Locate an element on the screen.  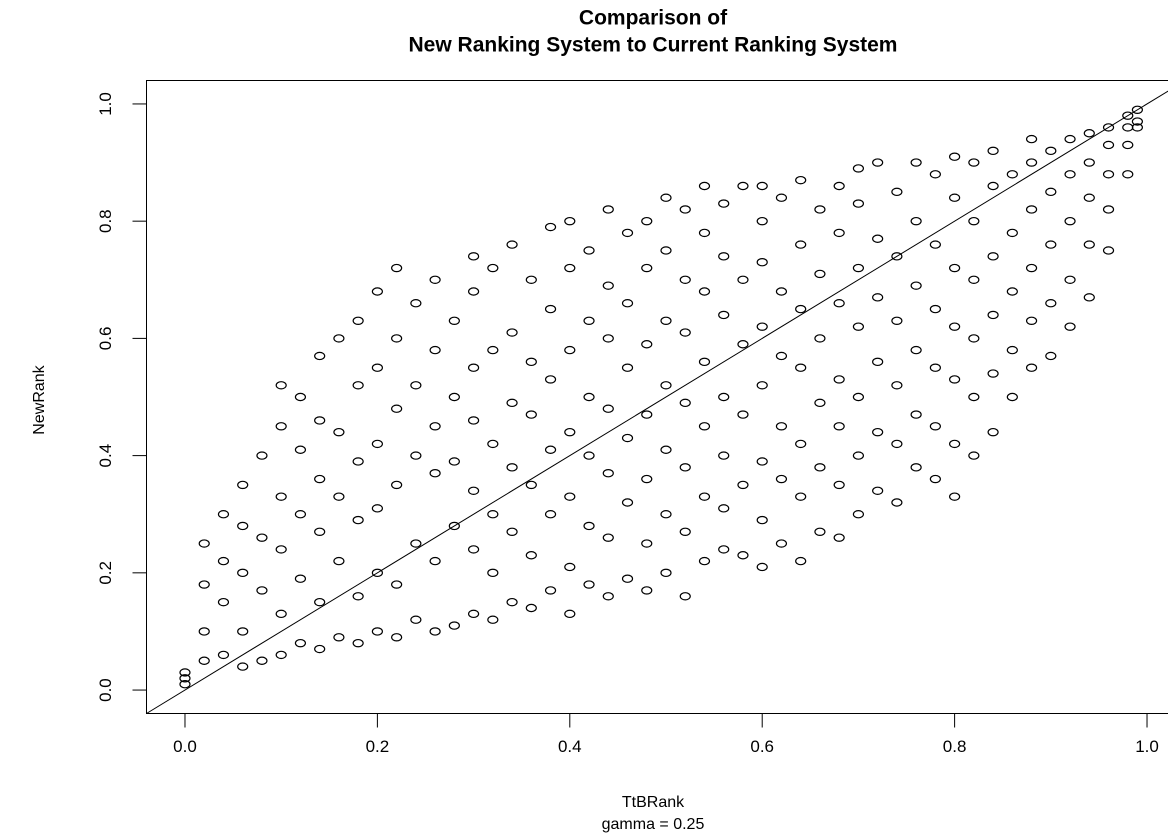
y-tick-label: 0.0 is located at coordinates (105, 690).